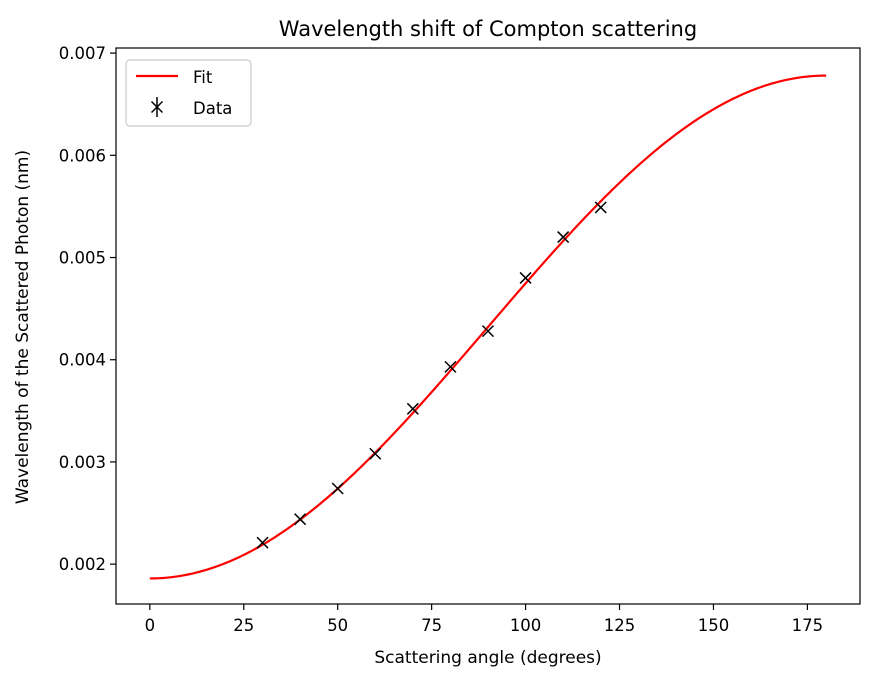 The image size is (871, 682). What do you see at coordinates (488, 29) in the screenshot?
I see `chart-title: Wavelength shift of Compton scattering` at bounding box center [488, 29].